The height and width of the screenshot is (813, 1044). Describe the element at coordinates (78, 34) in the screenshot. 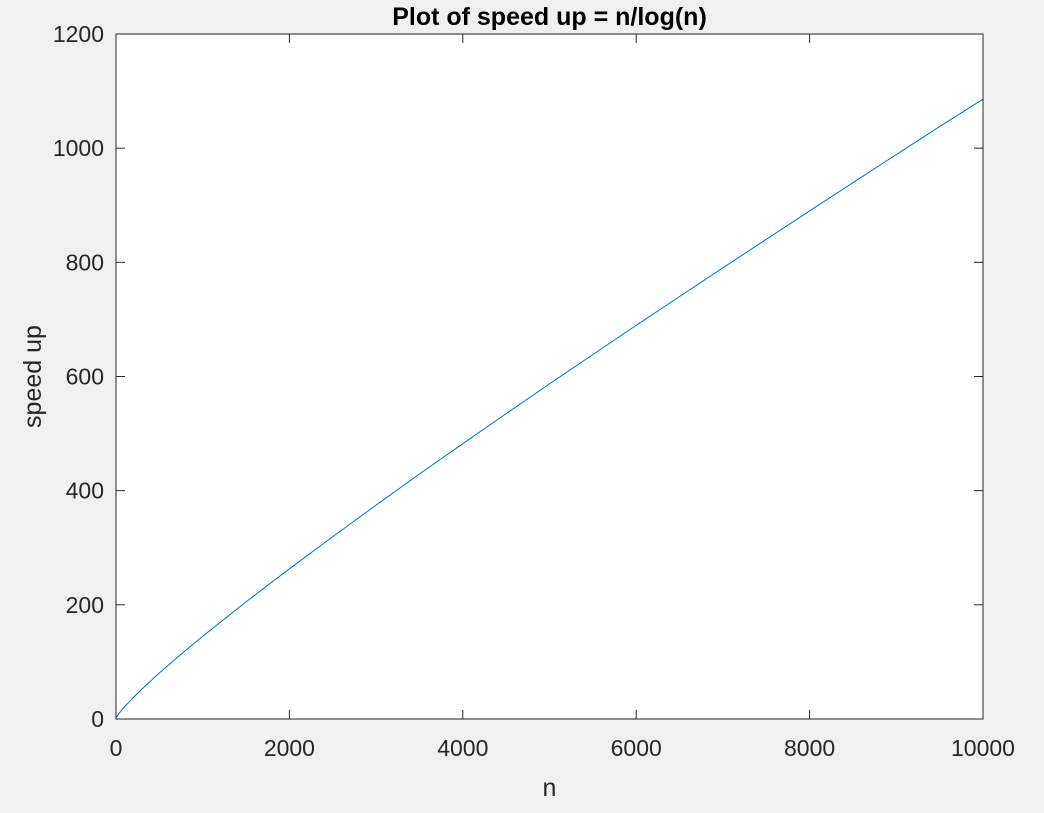

I see `y-tick-label: 1200` at that location.